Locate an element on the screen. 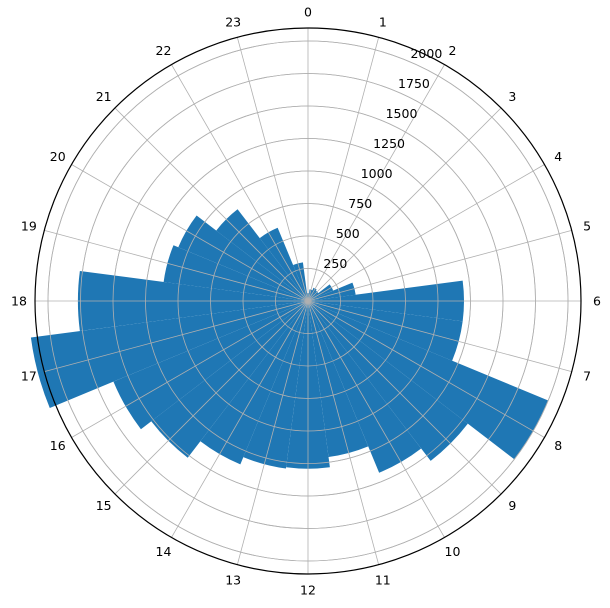  radial-tick-label: 1250 is located at coordinates (389, 143).